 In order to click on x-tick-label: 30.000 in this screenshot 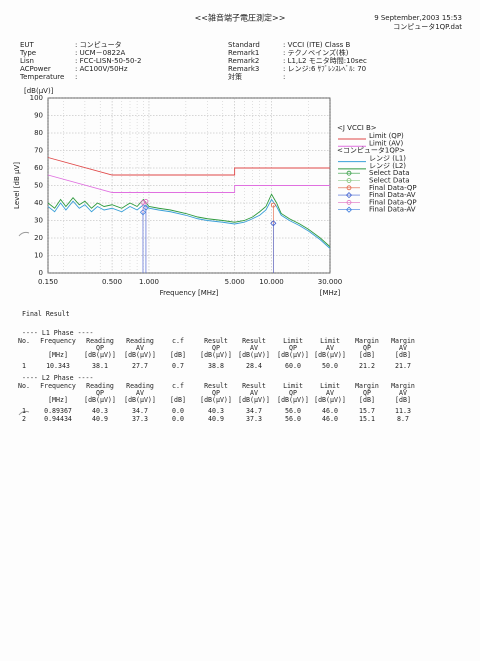, I will do `click(330, 282)`.